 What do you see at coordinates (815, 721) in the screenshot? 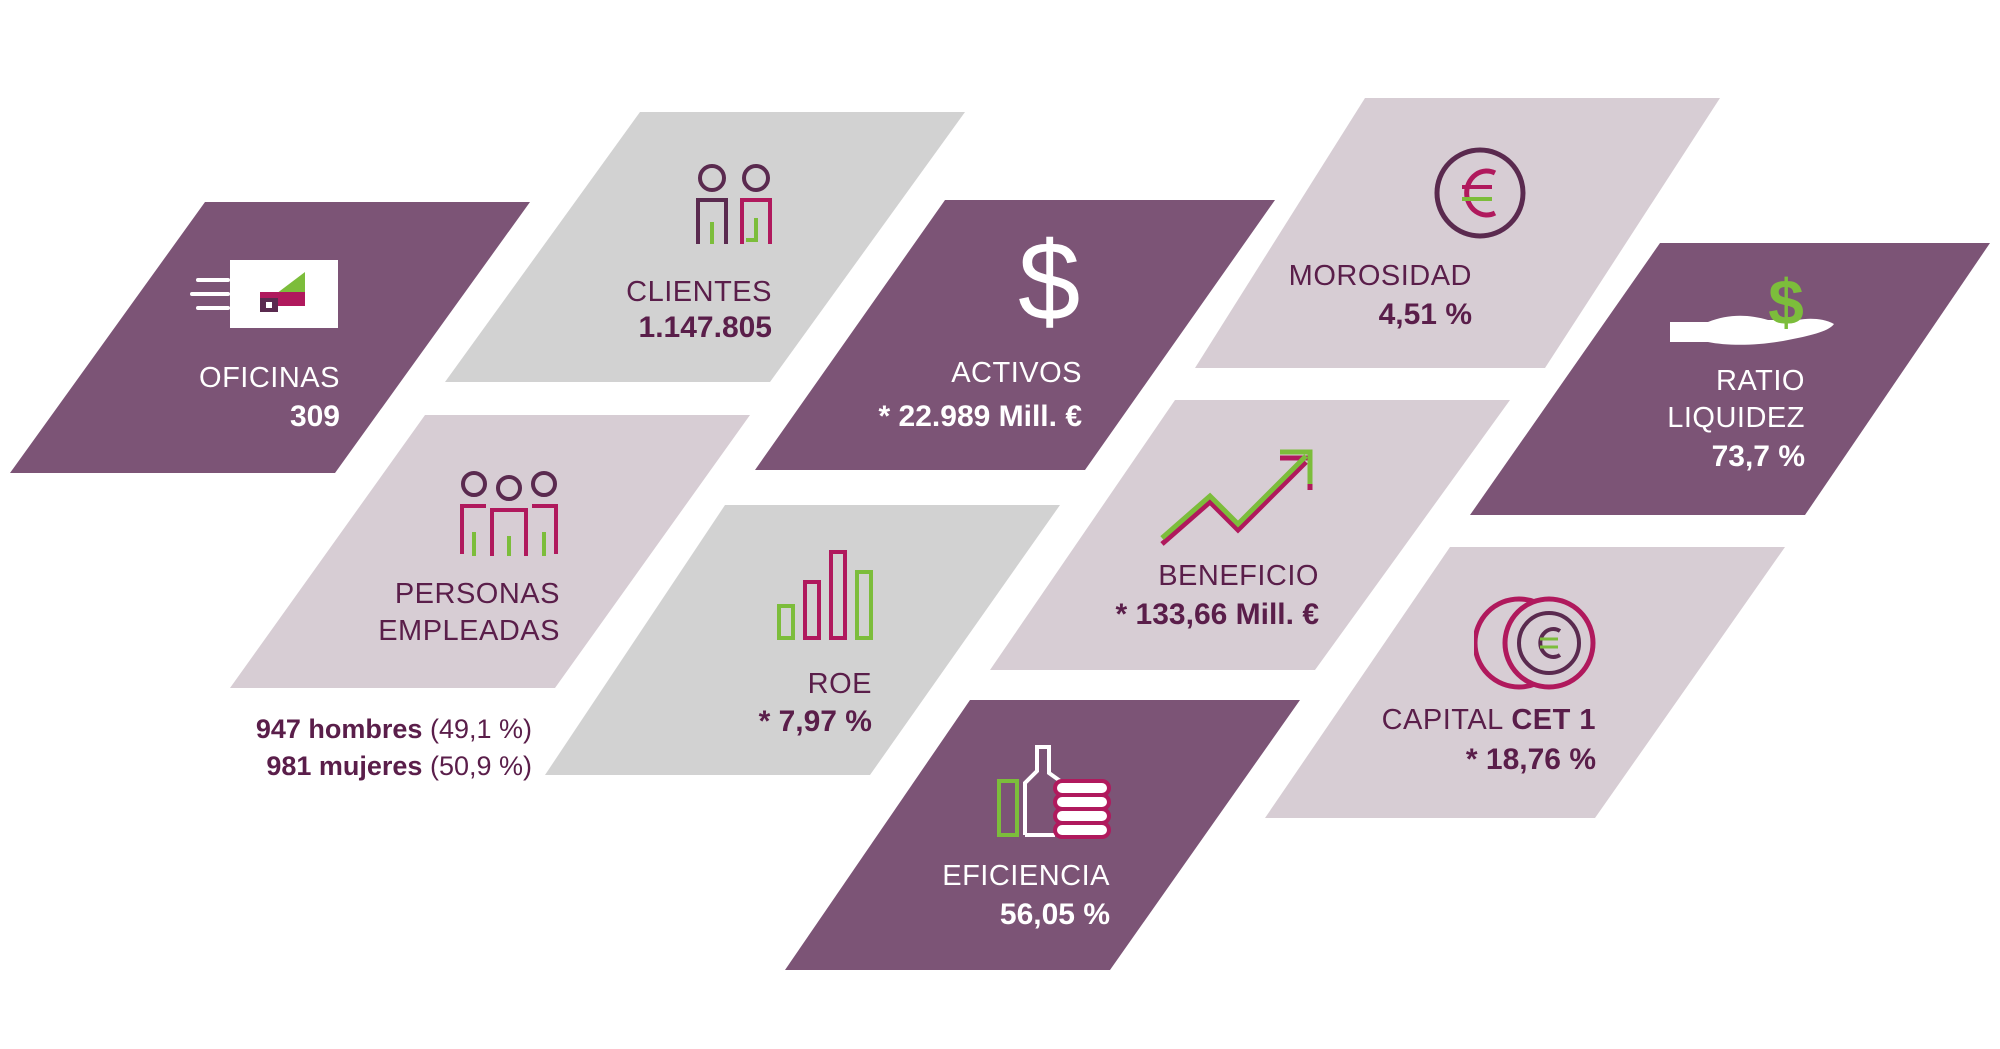
I see `roe-value: * 7,97 %` at bounding box center [815, 721].